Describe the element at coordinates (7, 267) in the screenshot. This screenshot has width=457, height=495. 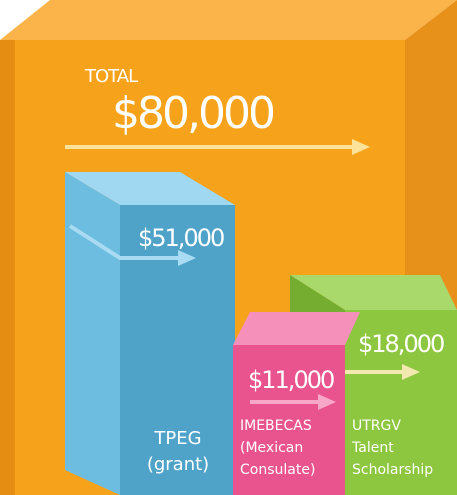
I see `orange-left` at that location.